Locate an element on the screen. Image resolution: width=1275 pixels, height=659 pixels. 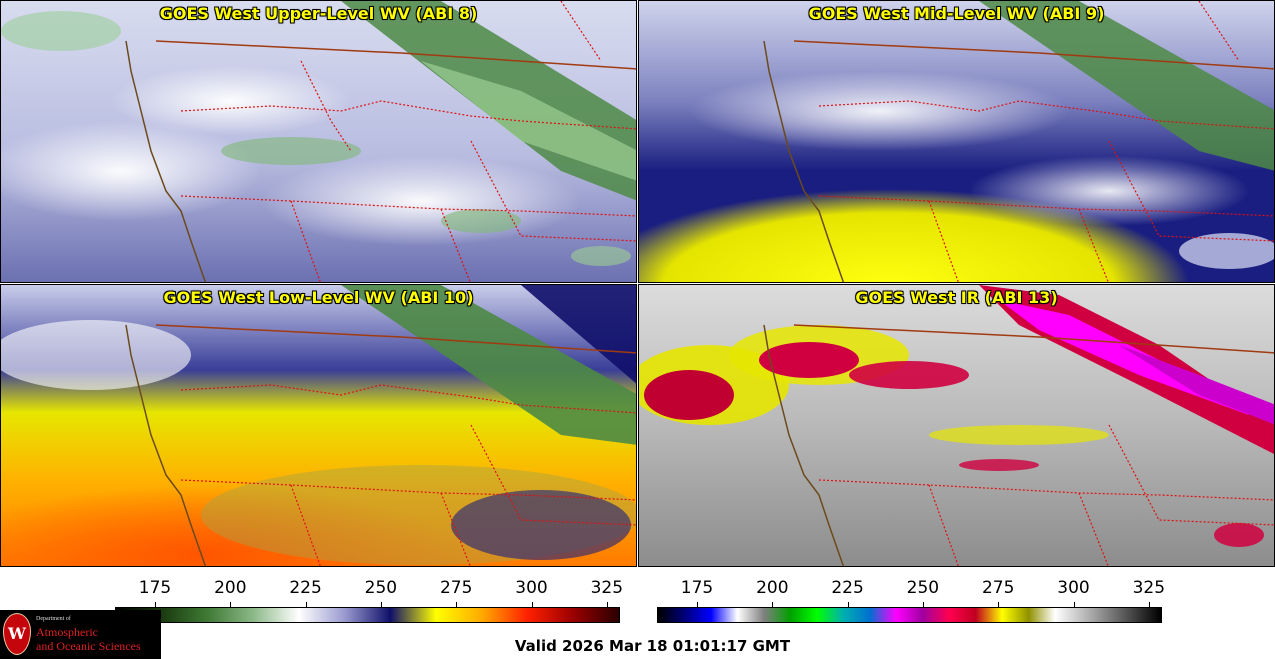
wv-colorbar-tick-label: 300 is located at coordinates (531, 588).